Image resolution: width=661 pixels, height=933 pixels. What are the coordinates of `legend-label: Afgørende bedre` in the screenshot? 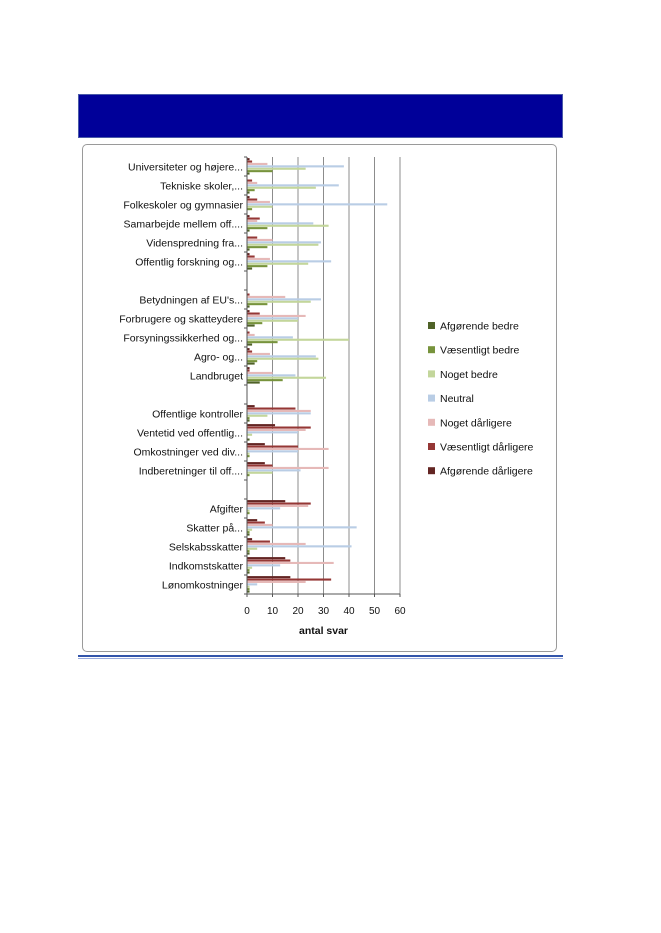 It's located at (479, 327).